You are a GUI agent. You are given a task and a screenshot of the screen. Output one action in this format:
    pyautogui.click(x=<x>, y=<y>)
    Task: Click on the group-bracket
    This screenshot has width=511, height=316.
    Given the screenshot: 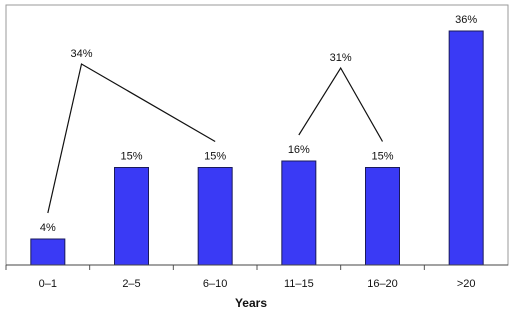 What is the action you would take?
    pyautogui.click(x=341, y=104)
    